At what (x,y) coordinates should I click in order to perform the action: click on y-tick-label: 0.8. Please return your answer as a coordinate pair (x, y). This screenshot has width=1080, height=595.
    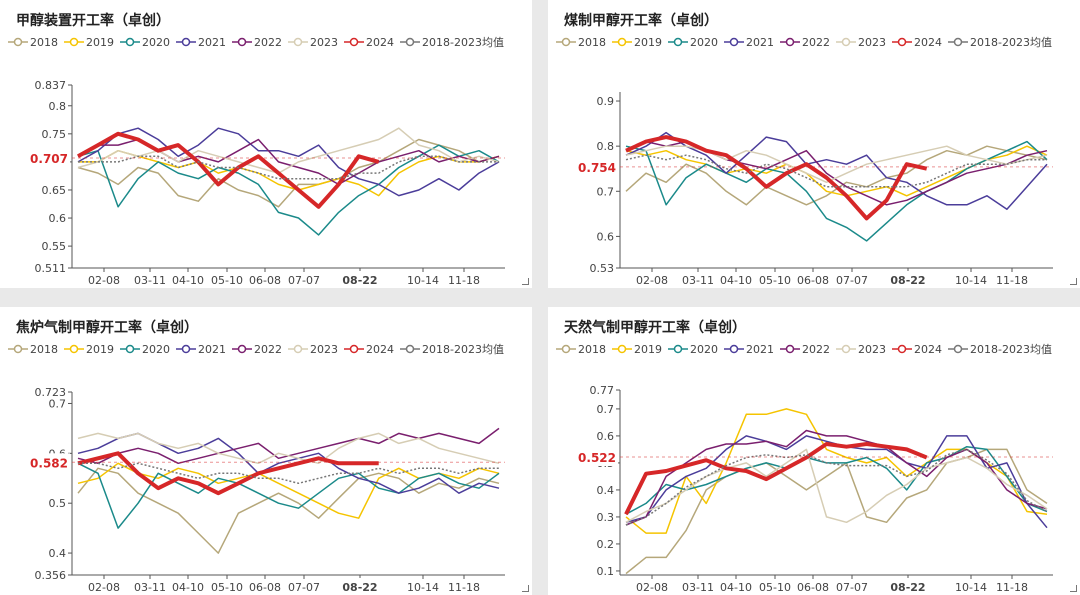
    Looking at the image, I should click on (606, 146).